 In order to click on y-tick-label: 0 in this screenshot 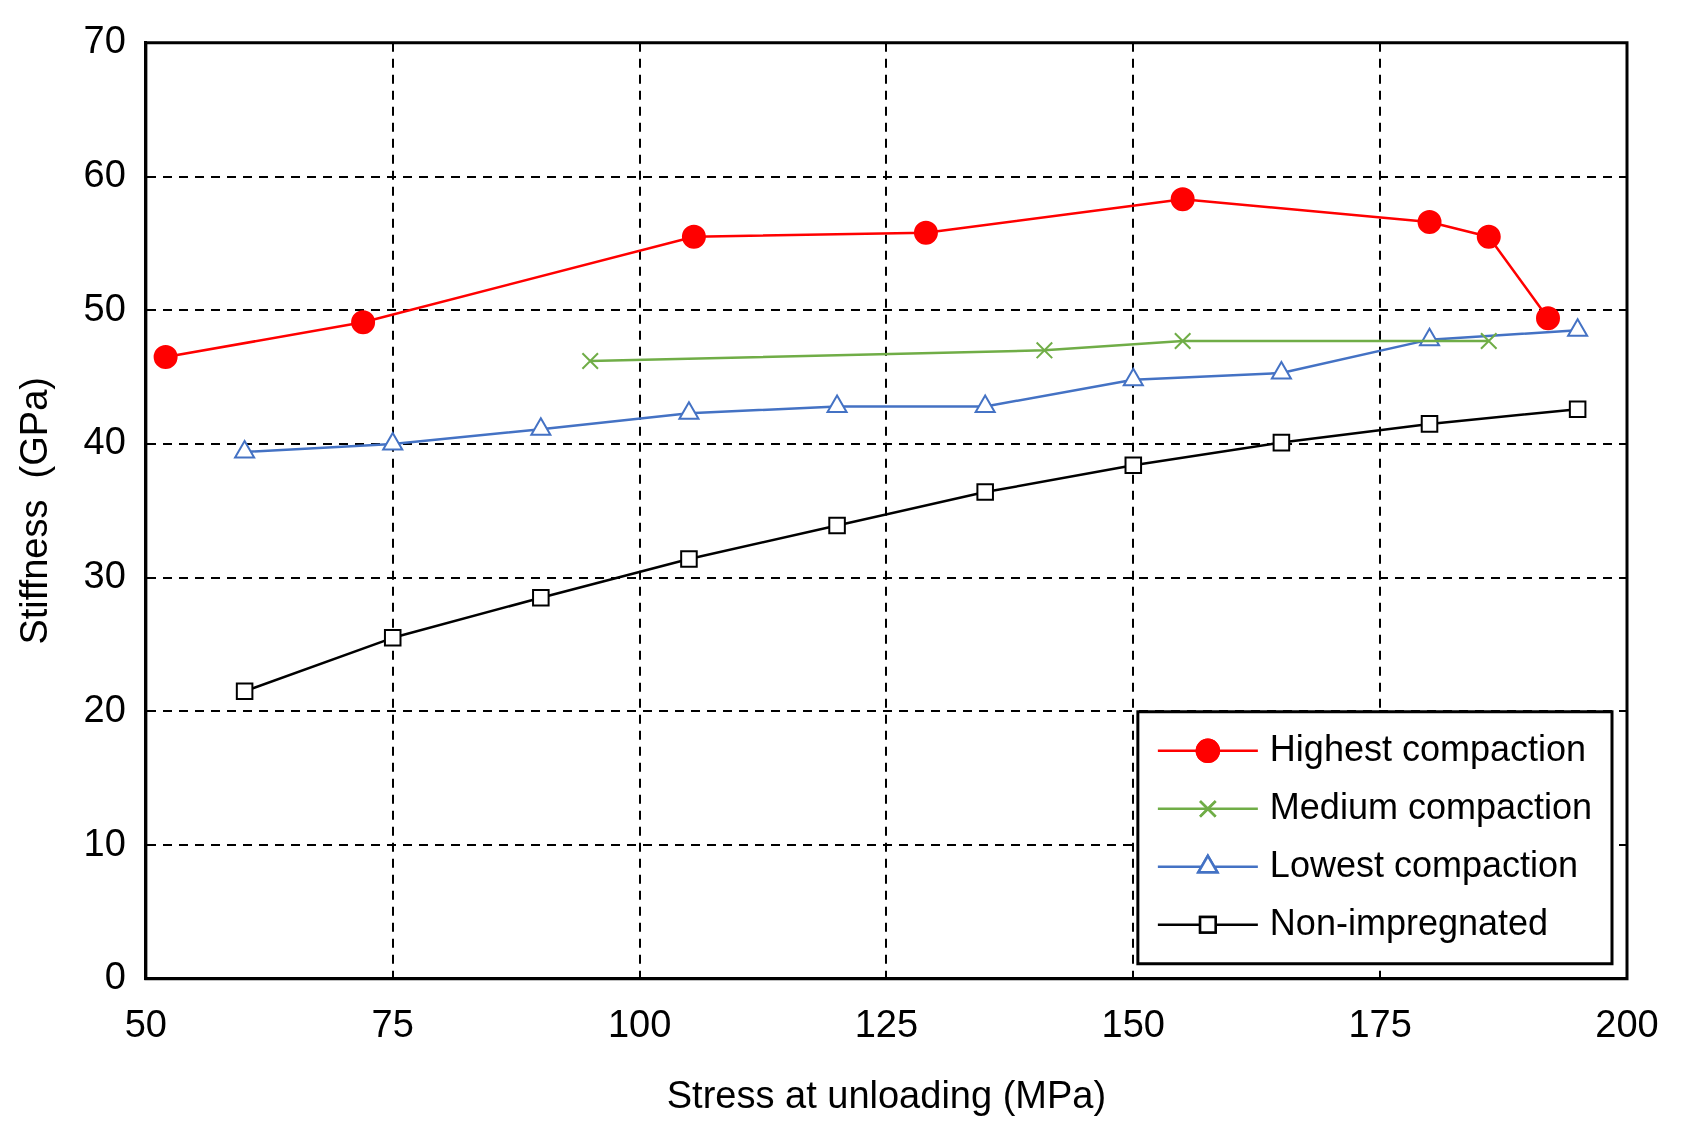, I will do `click(115, 976)`.